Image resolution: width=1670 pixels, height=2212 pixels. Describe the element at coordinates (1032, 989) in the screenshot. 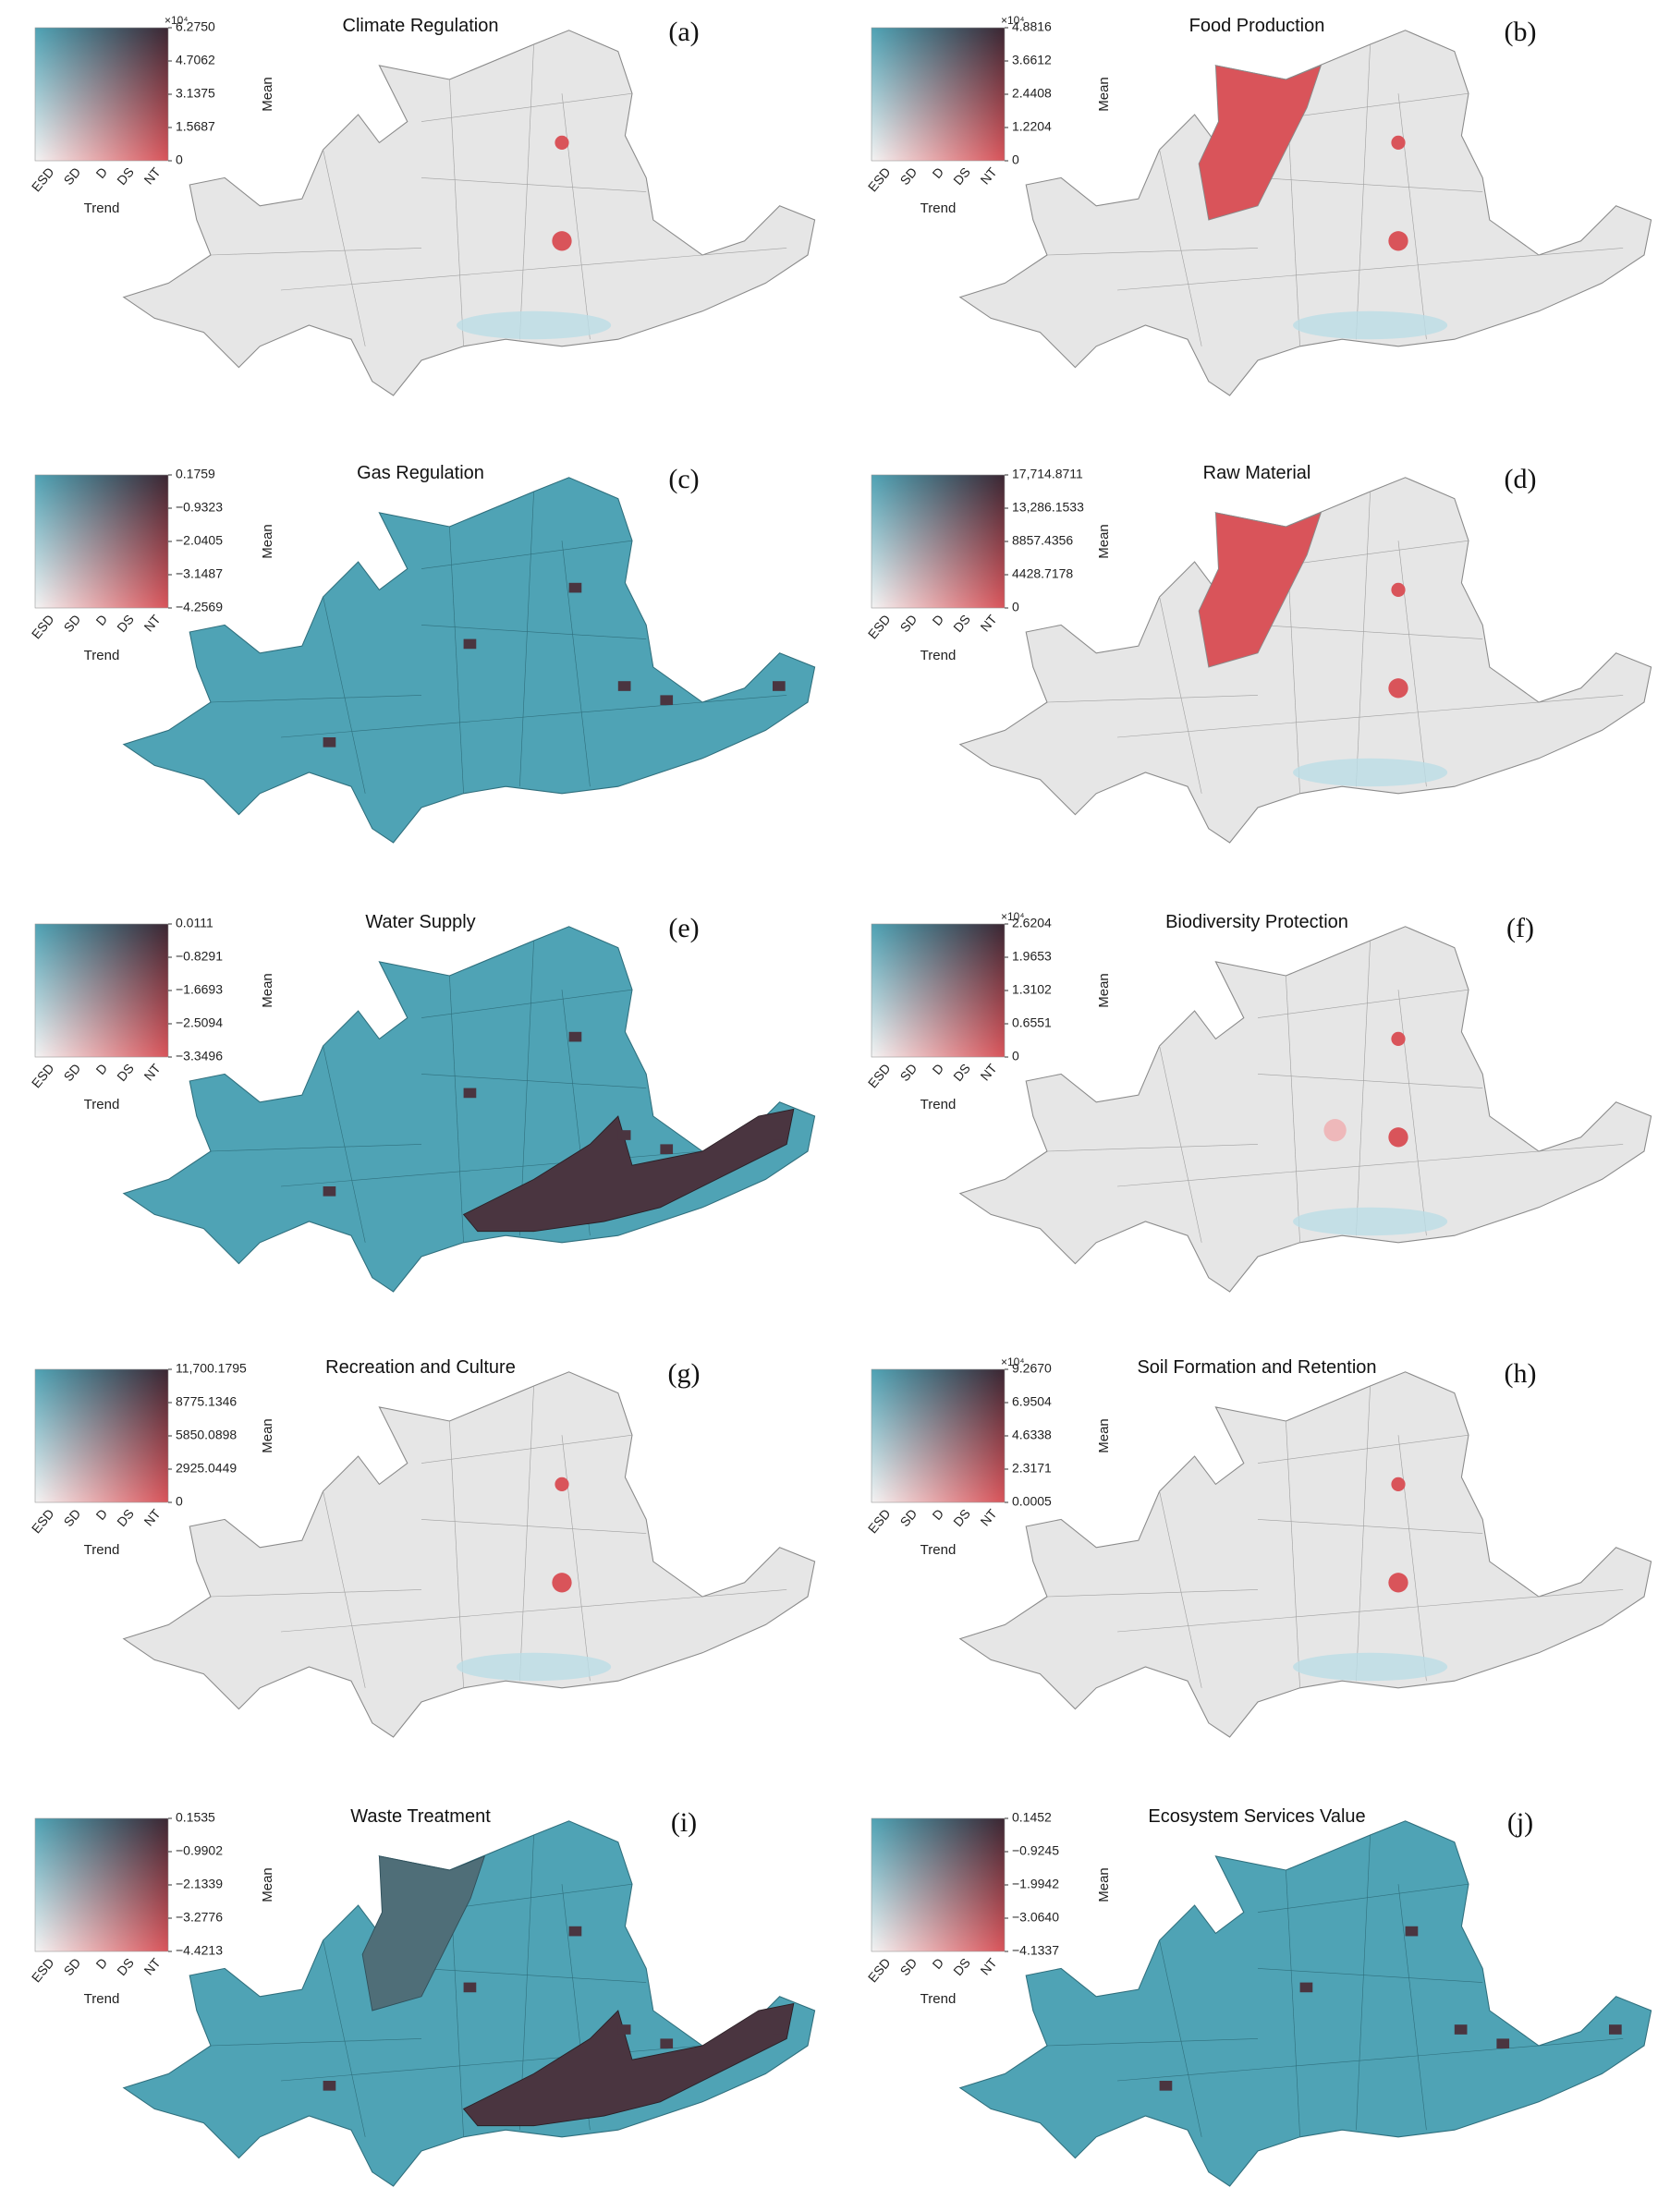

I see `mean-tick-label: 1.3102` at that location.